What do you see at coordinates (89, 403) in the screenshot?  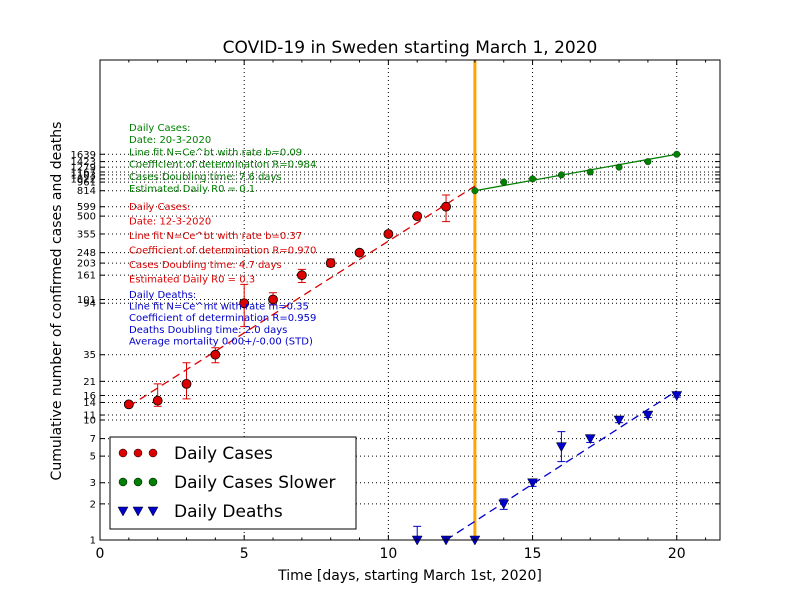 I see `y-tick-label: 14` at bounding box center [89, 403].